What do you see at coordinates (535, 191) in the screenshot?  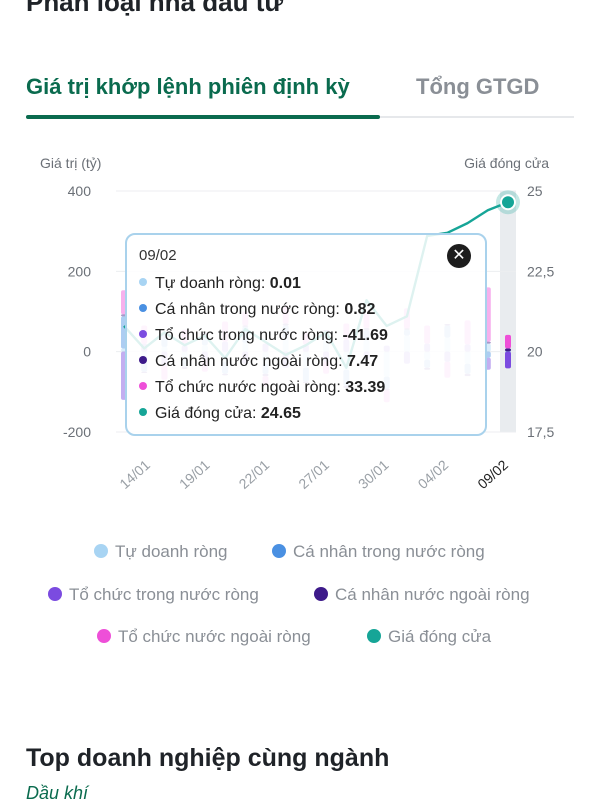 I see `right-tick-label: 25` at bounding box center [535, 191].